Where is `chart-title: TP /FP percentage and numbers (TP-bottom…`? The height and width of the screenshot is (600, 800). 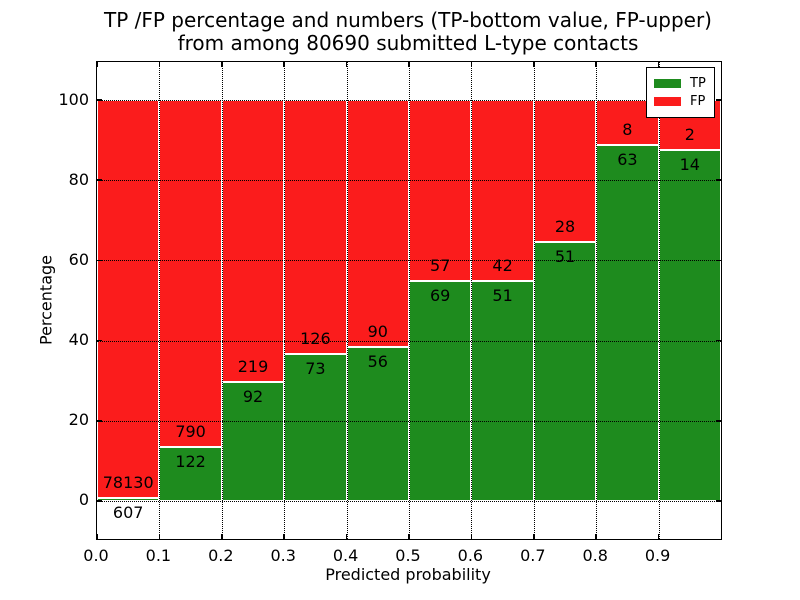
chart-title: TP /FP percentage and numbers (TP-bottom… is located at coordinates (408, 32).